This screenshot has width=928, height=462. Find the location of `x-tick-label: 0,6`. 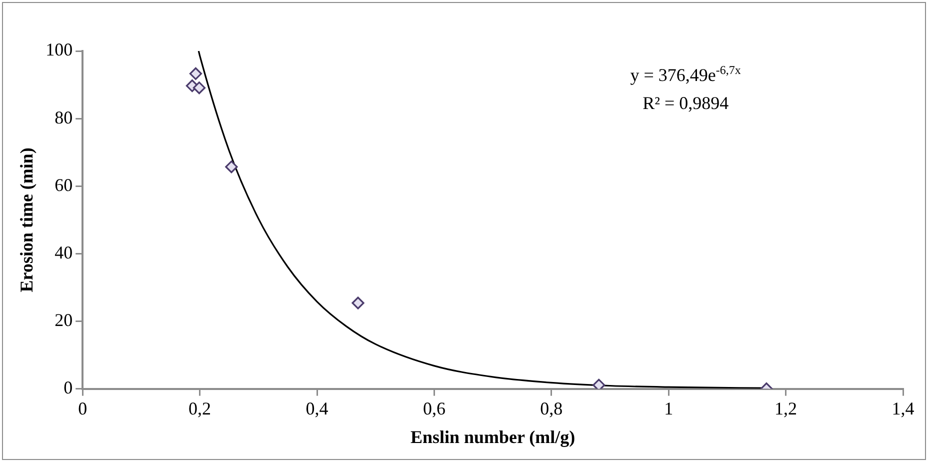

x-tick-label: 0,6 is located at coordinates (434, 408).